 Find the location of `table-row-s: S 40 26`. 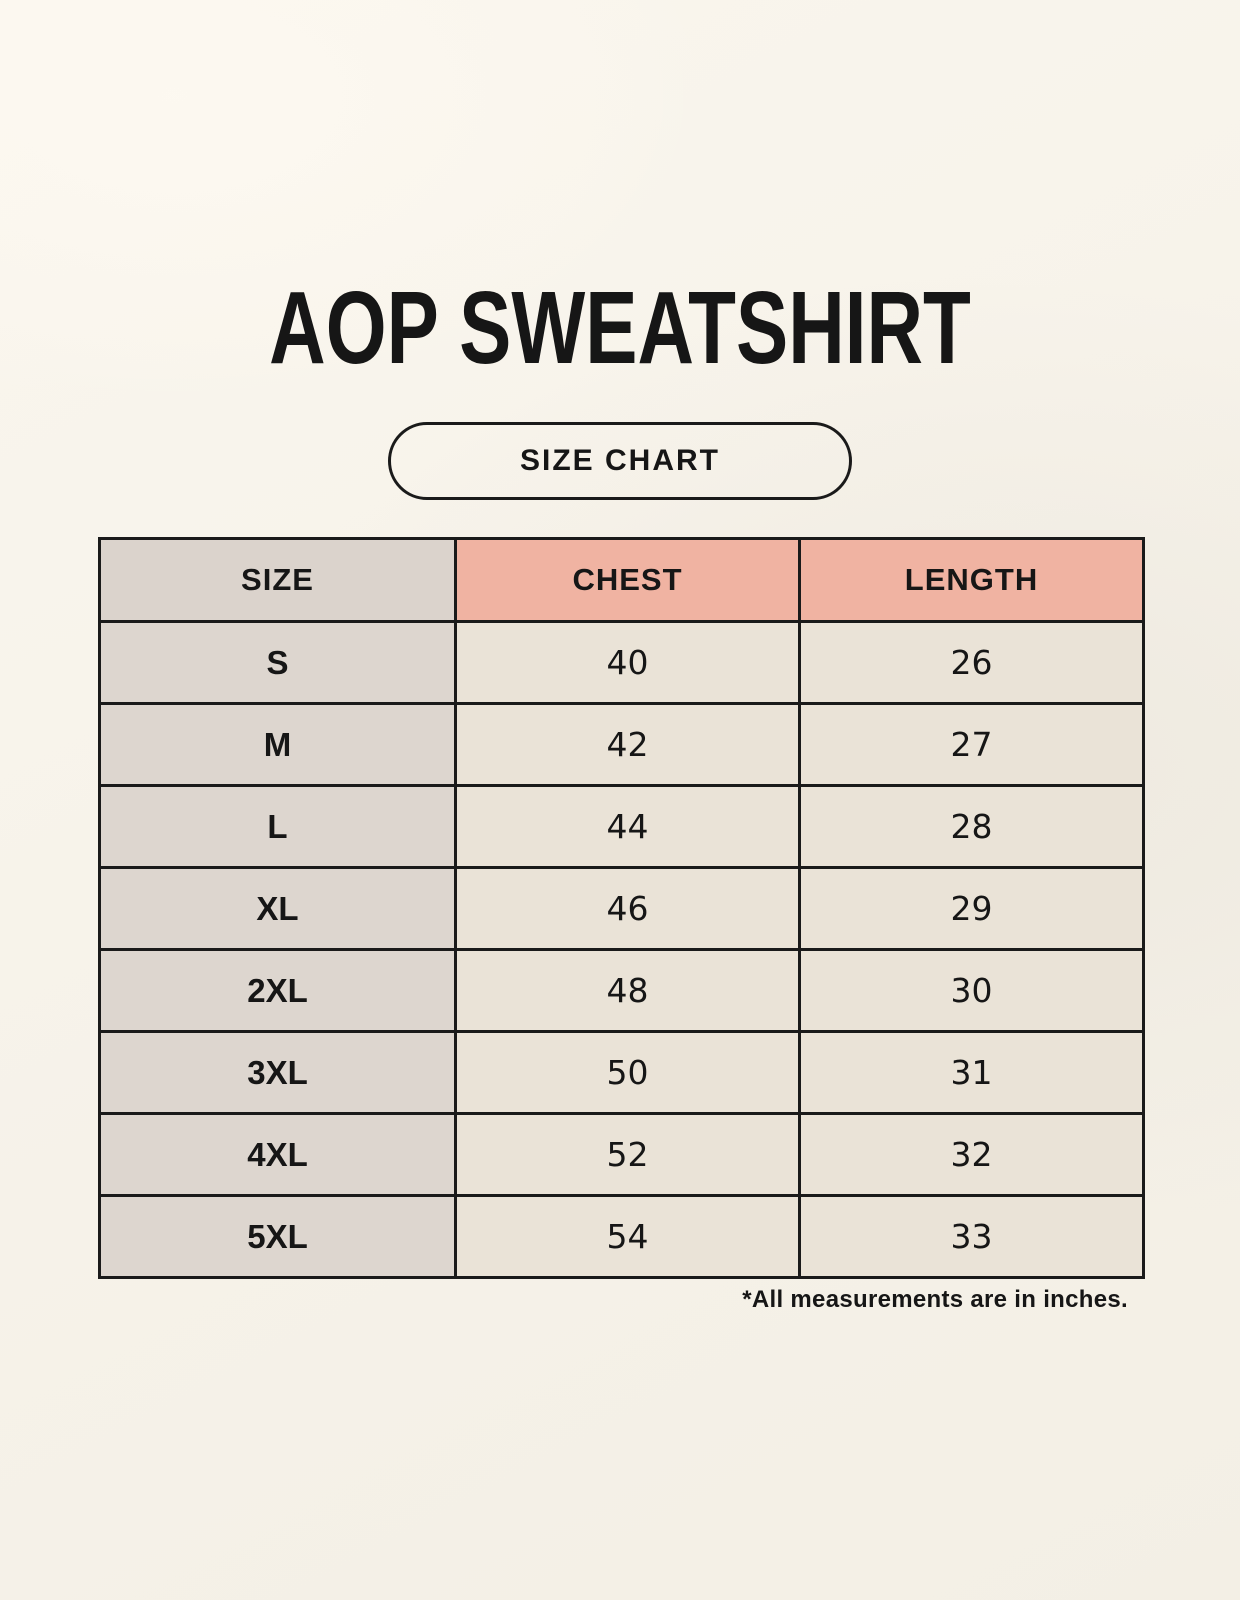

table-row-s: S 40 26 is located at coordinates (621, 662).